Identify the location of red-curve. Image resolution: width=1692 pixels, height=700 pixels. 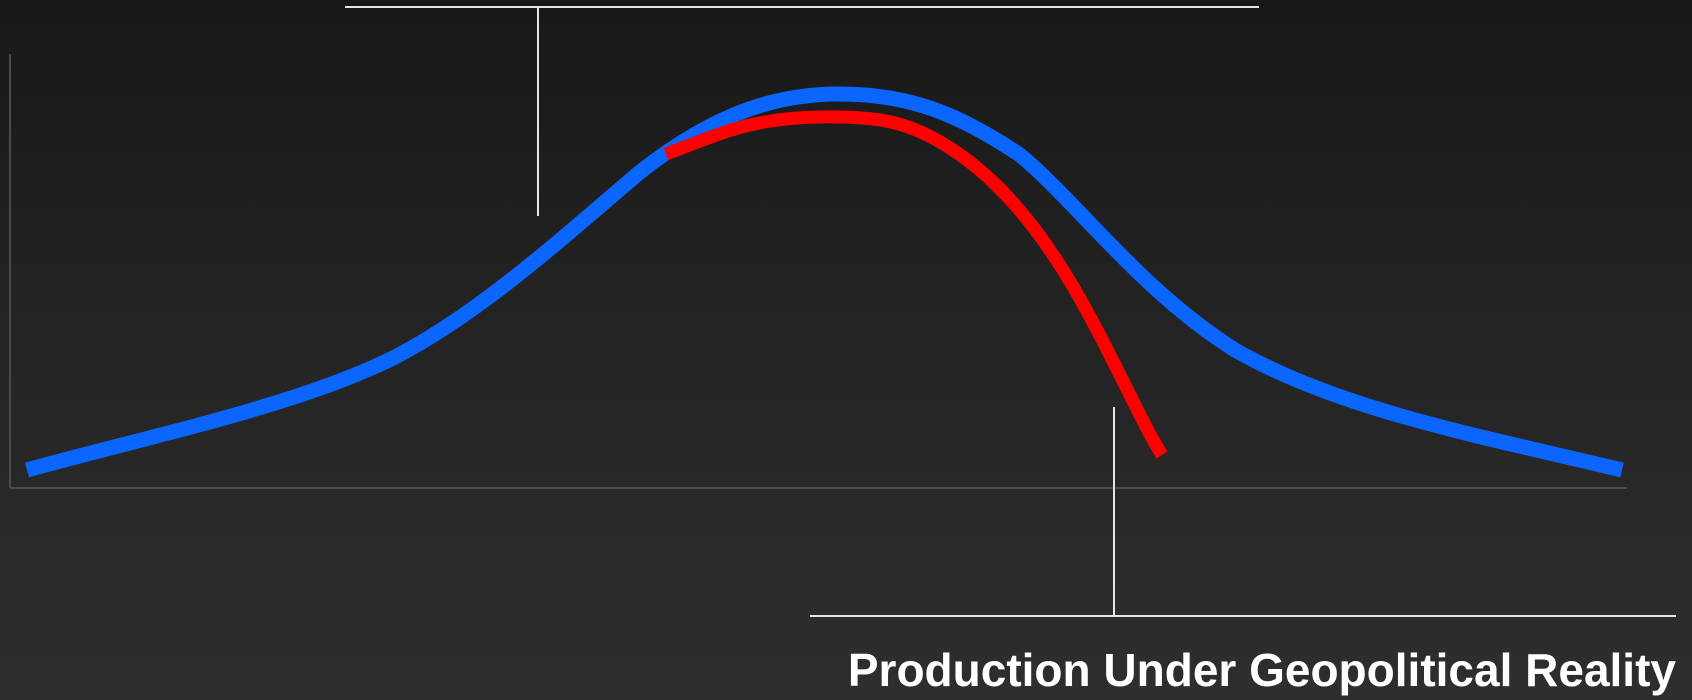
(915, 284).